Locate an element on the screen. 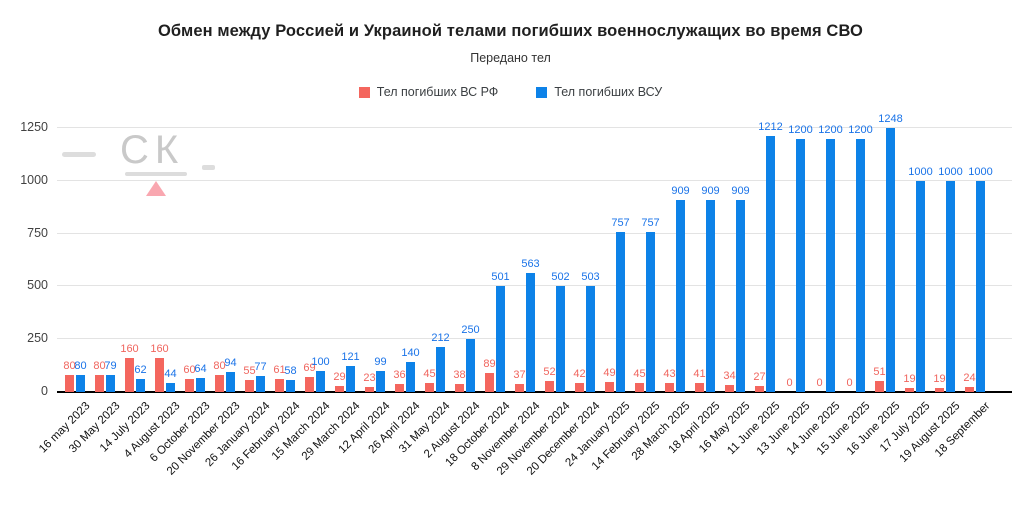  value-label-vsu: 62 is located at coordinates (140, 369).